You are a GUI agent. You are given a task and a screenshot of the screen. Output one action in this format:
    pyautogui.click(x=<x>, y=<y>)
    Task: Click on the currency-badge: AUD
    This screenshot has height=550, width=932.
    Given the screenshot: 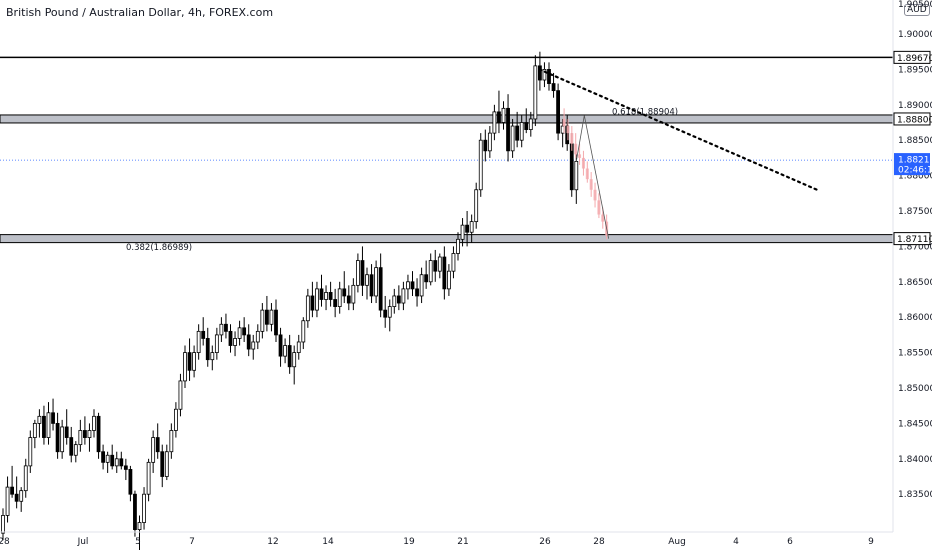 What is the action you would take?
    pyautogui.click(x=917, y=10)
    